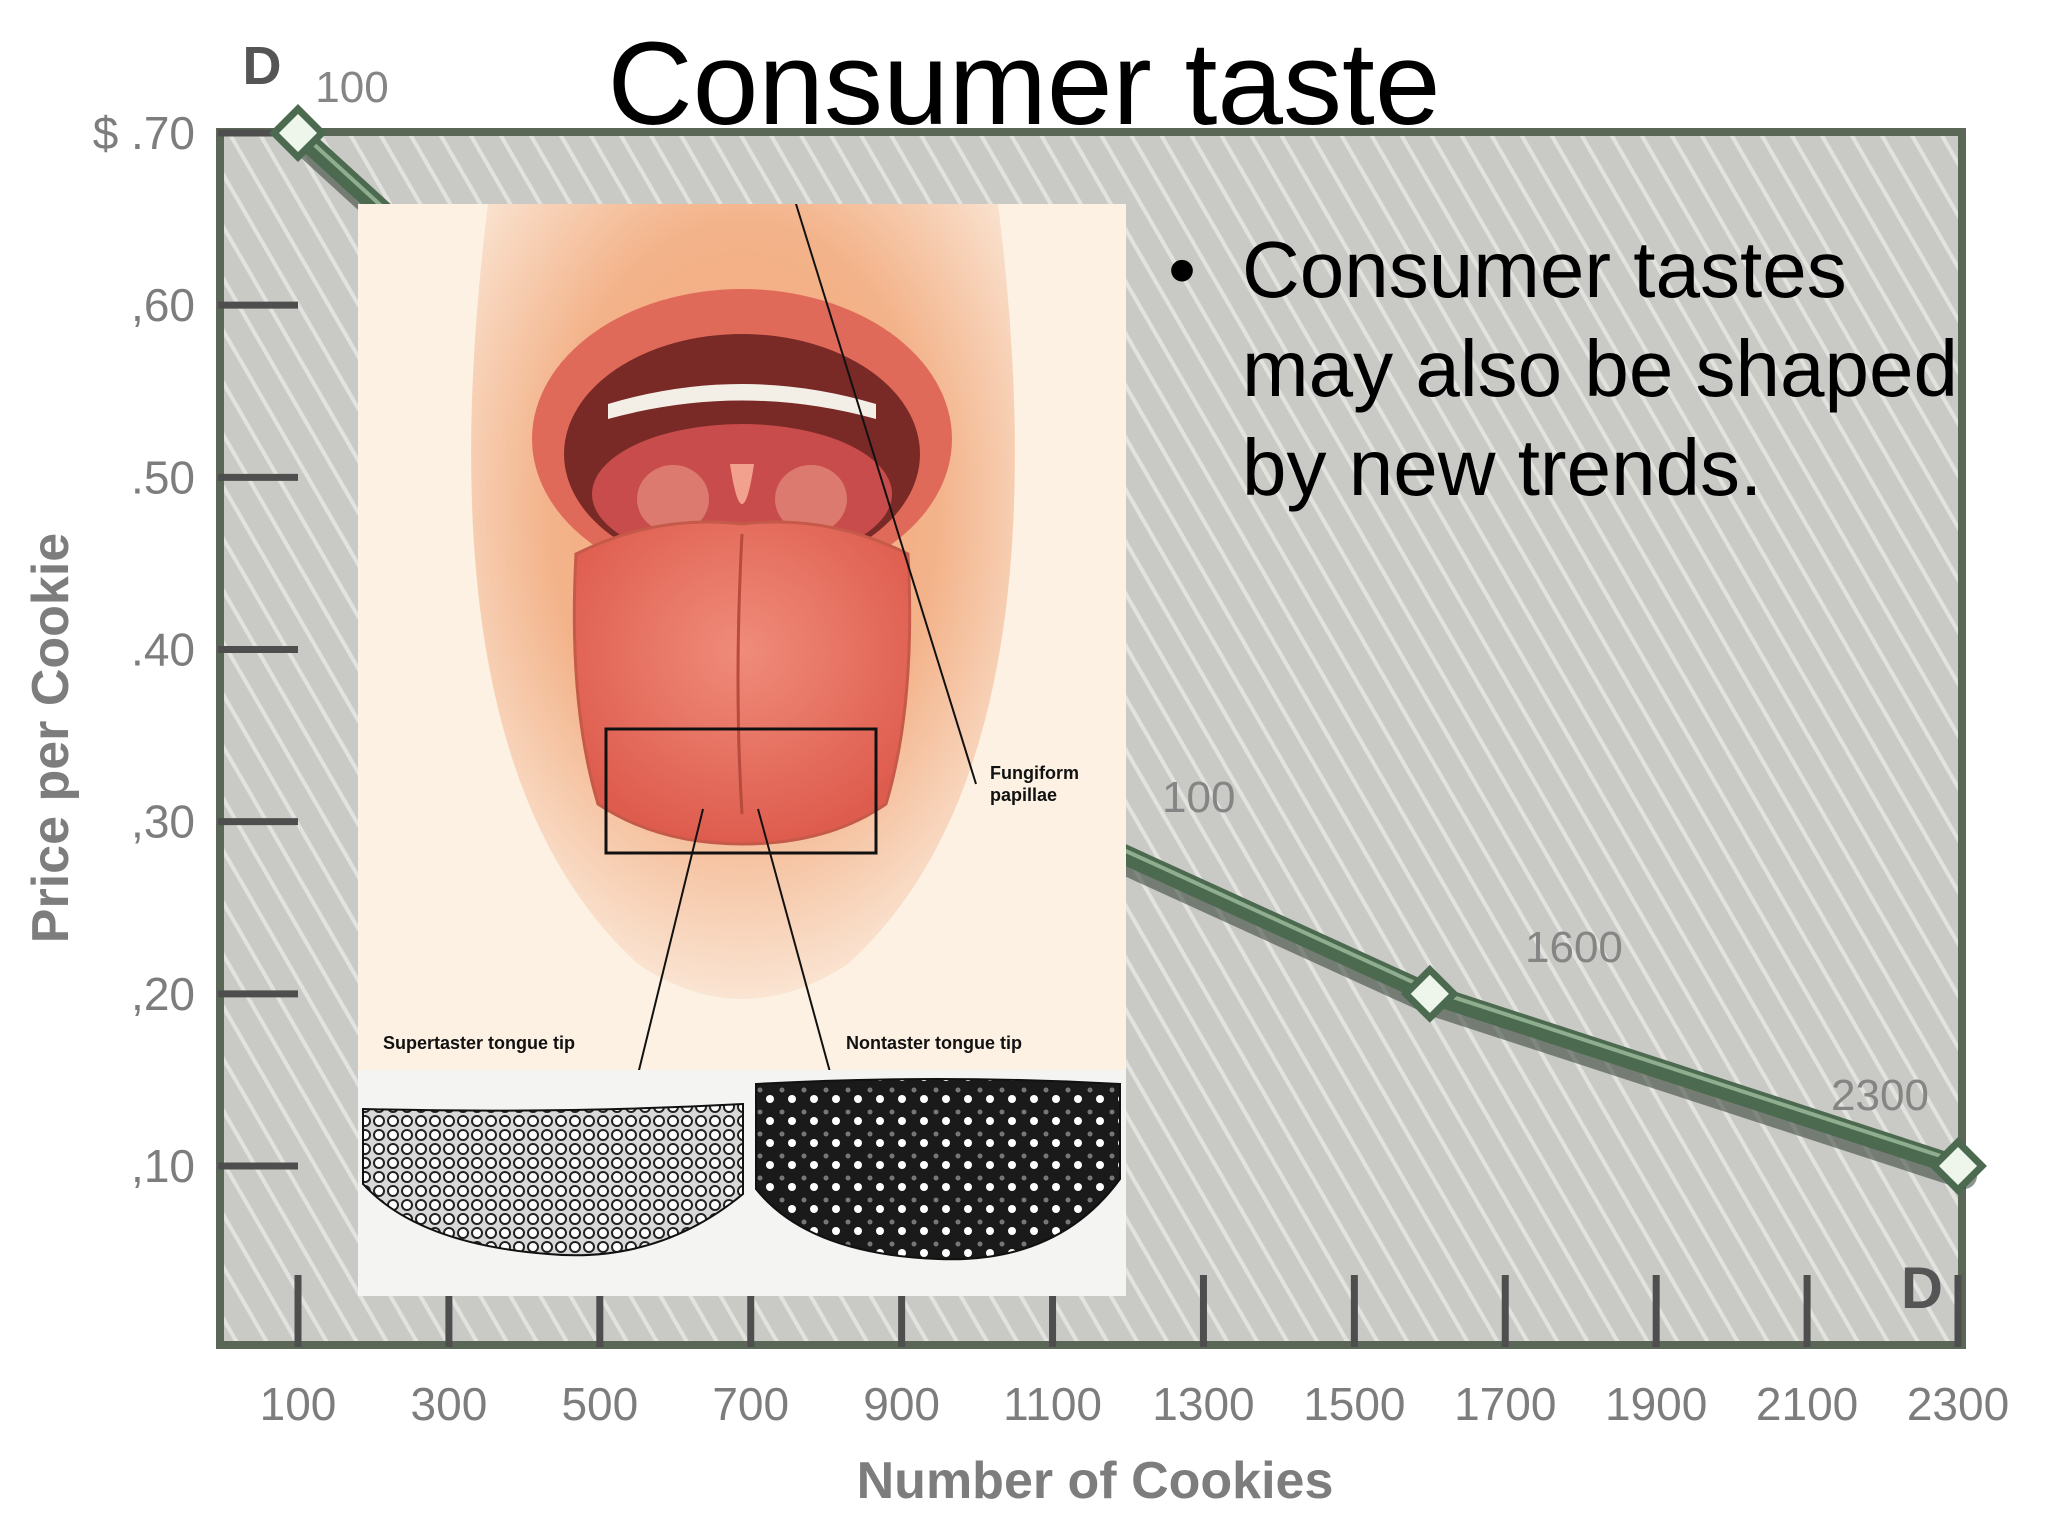 This screenshot has width=2048, height=1536. Describe the element at coordinates (934, 1043) in the screenshot. I see `nontaster-label: Nontaster tongue tip` at that location.